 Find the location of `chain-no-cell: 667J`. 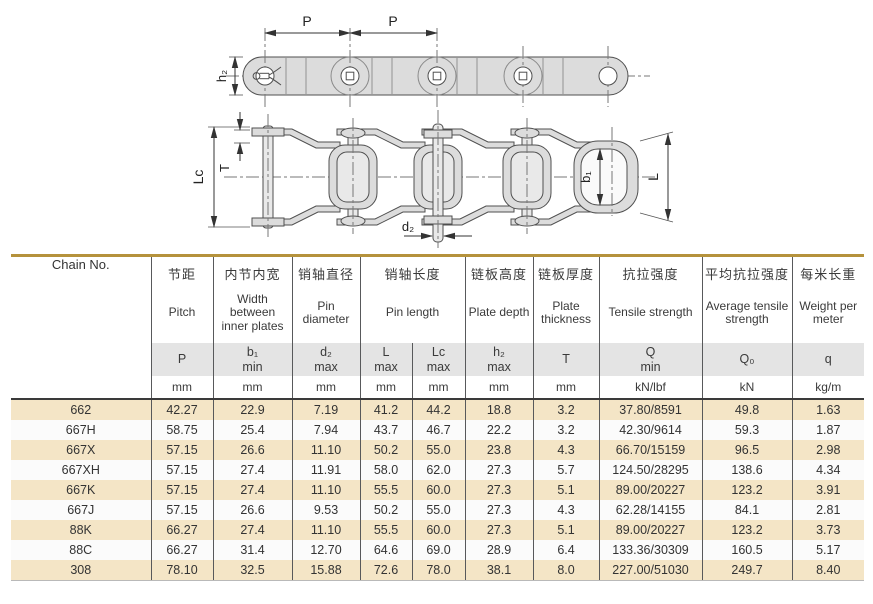

chain-no-cell: 667J is located at coordinates (81, 510).